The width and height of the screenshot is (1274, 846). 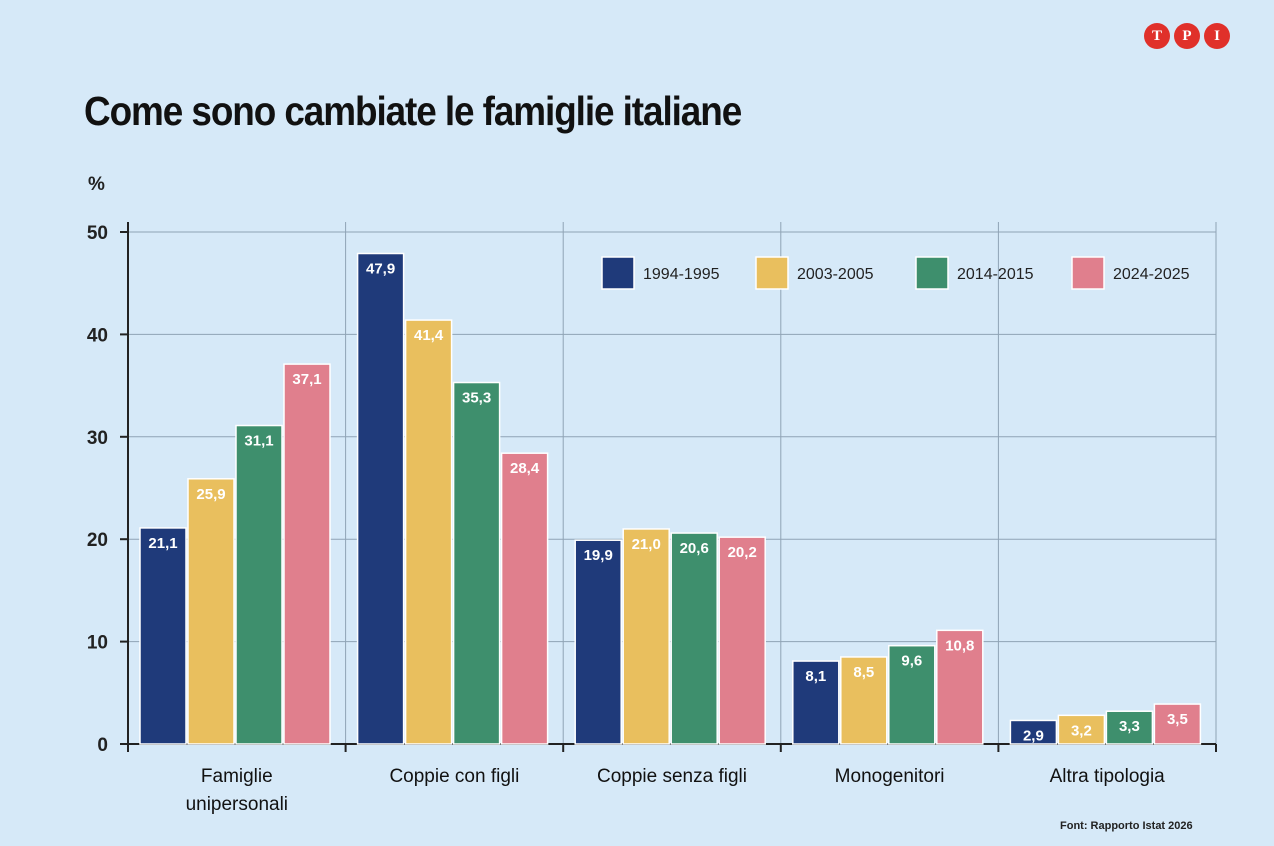 What do you see at coordinates (237, 776) in the screenshot?
I see `x-category-label: Famiglie` at bounding box center [237, 776].